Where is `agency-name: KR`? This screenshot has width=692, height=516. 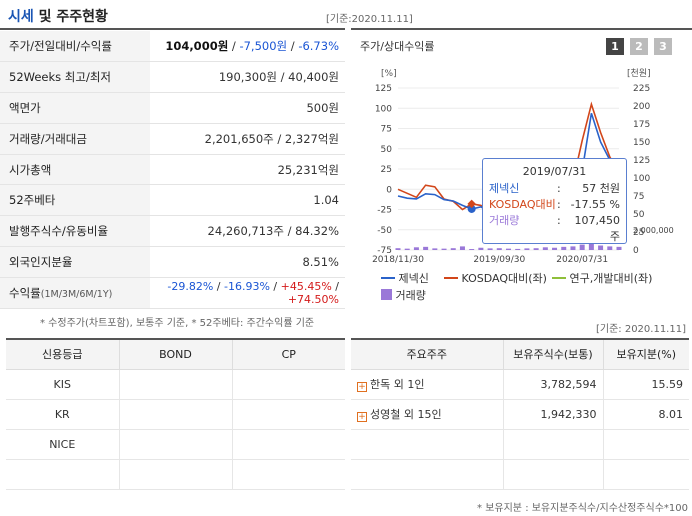
agency-name: KR is located at coordinates (63, 414).